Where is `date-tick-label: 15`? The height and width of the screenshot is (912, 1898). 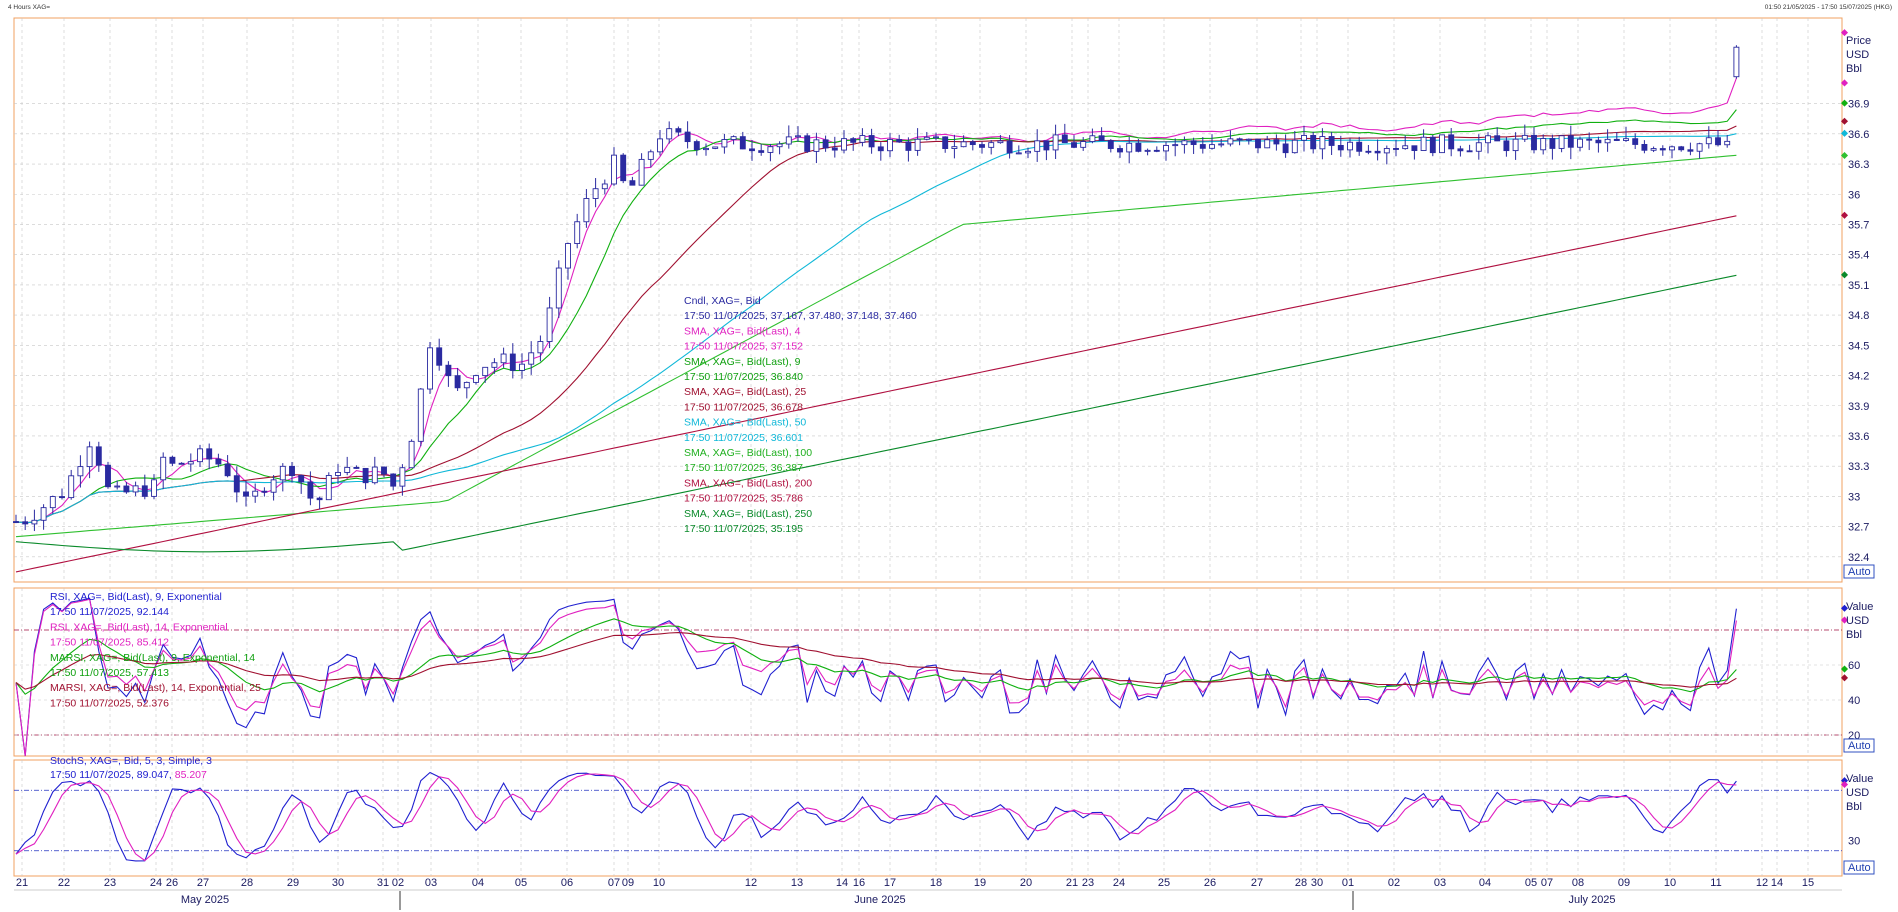
date-tick-label: 15 is located at coordinates (1808, 883).